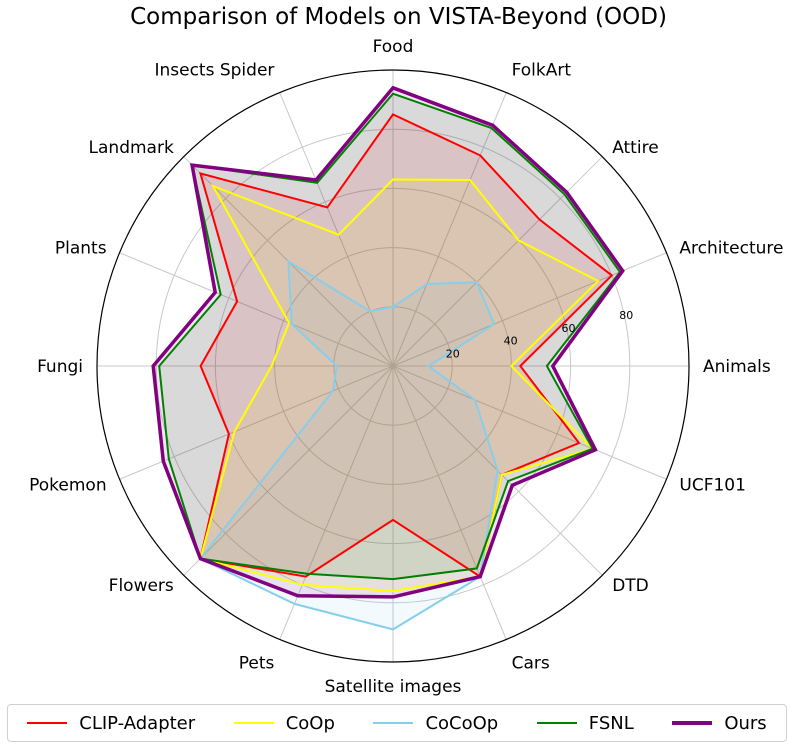  Describe the element at coordinates (585, 723) in the screenshot. I see `legend-item-fsnl: FSNL` at that location.